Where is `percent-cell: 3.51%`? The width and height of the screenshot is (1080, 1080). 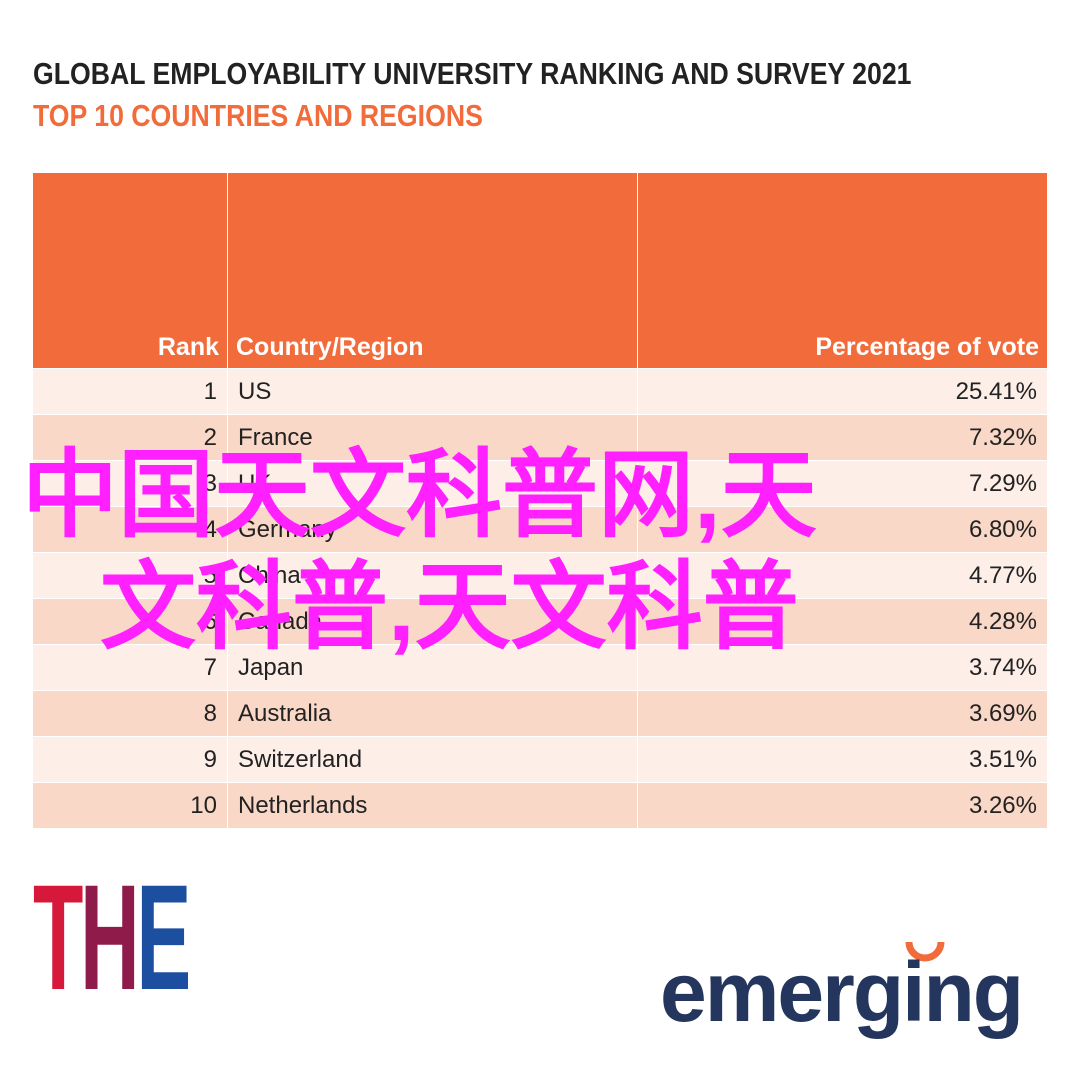
percent-cell: 3.51% is located at coordinates (842, 759).